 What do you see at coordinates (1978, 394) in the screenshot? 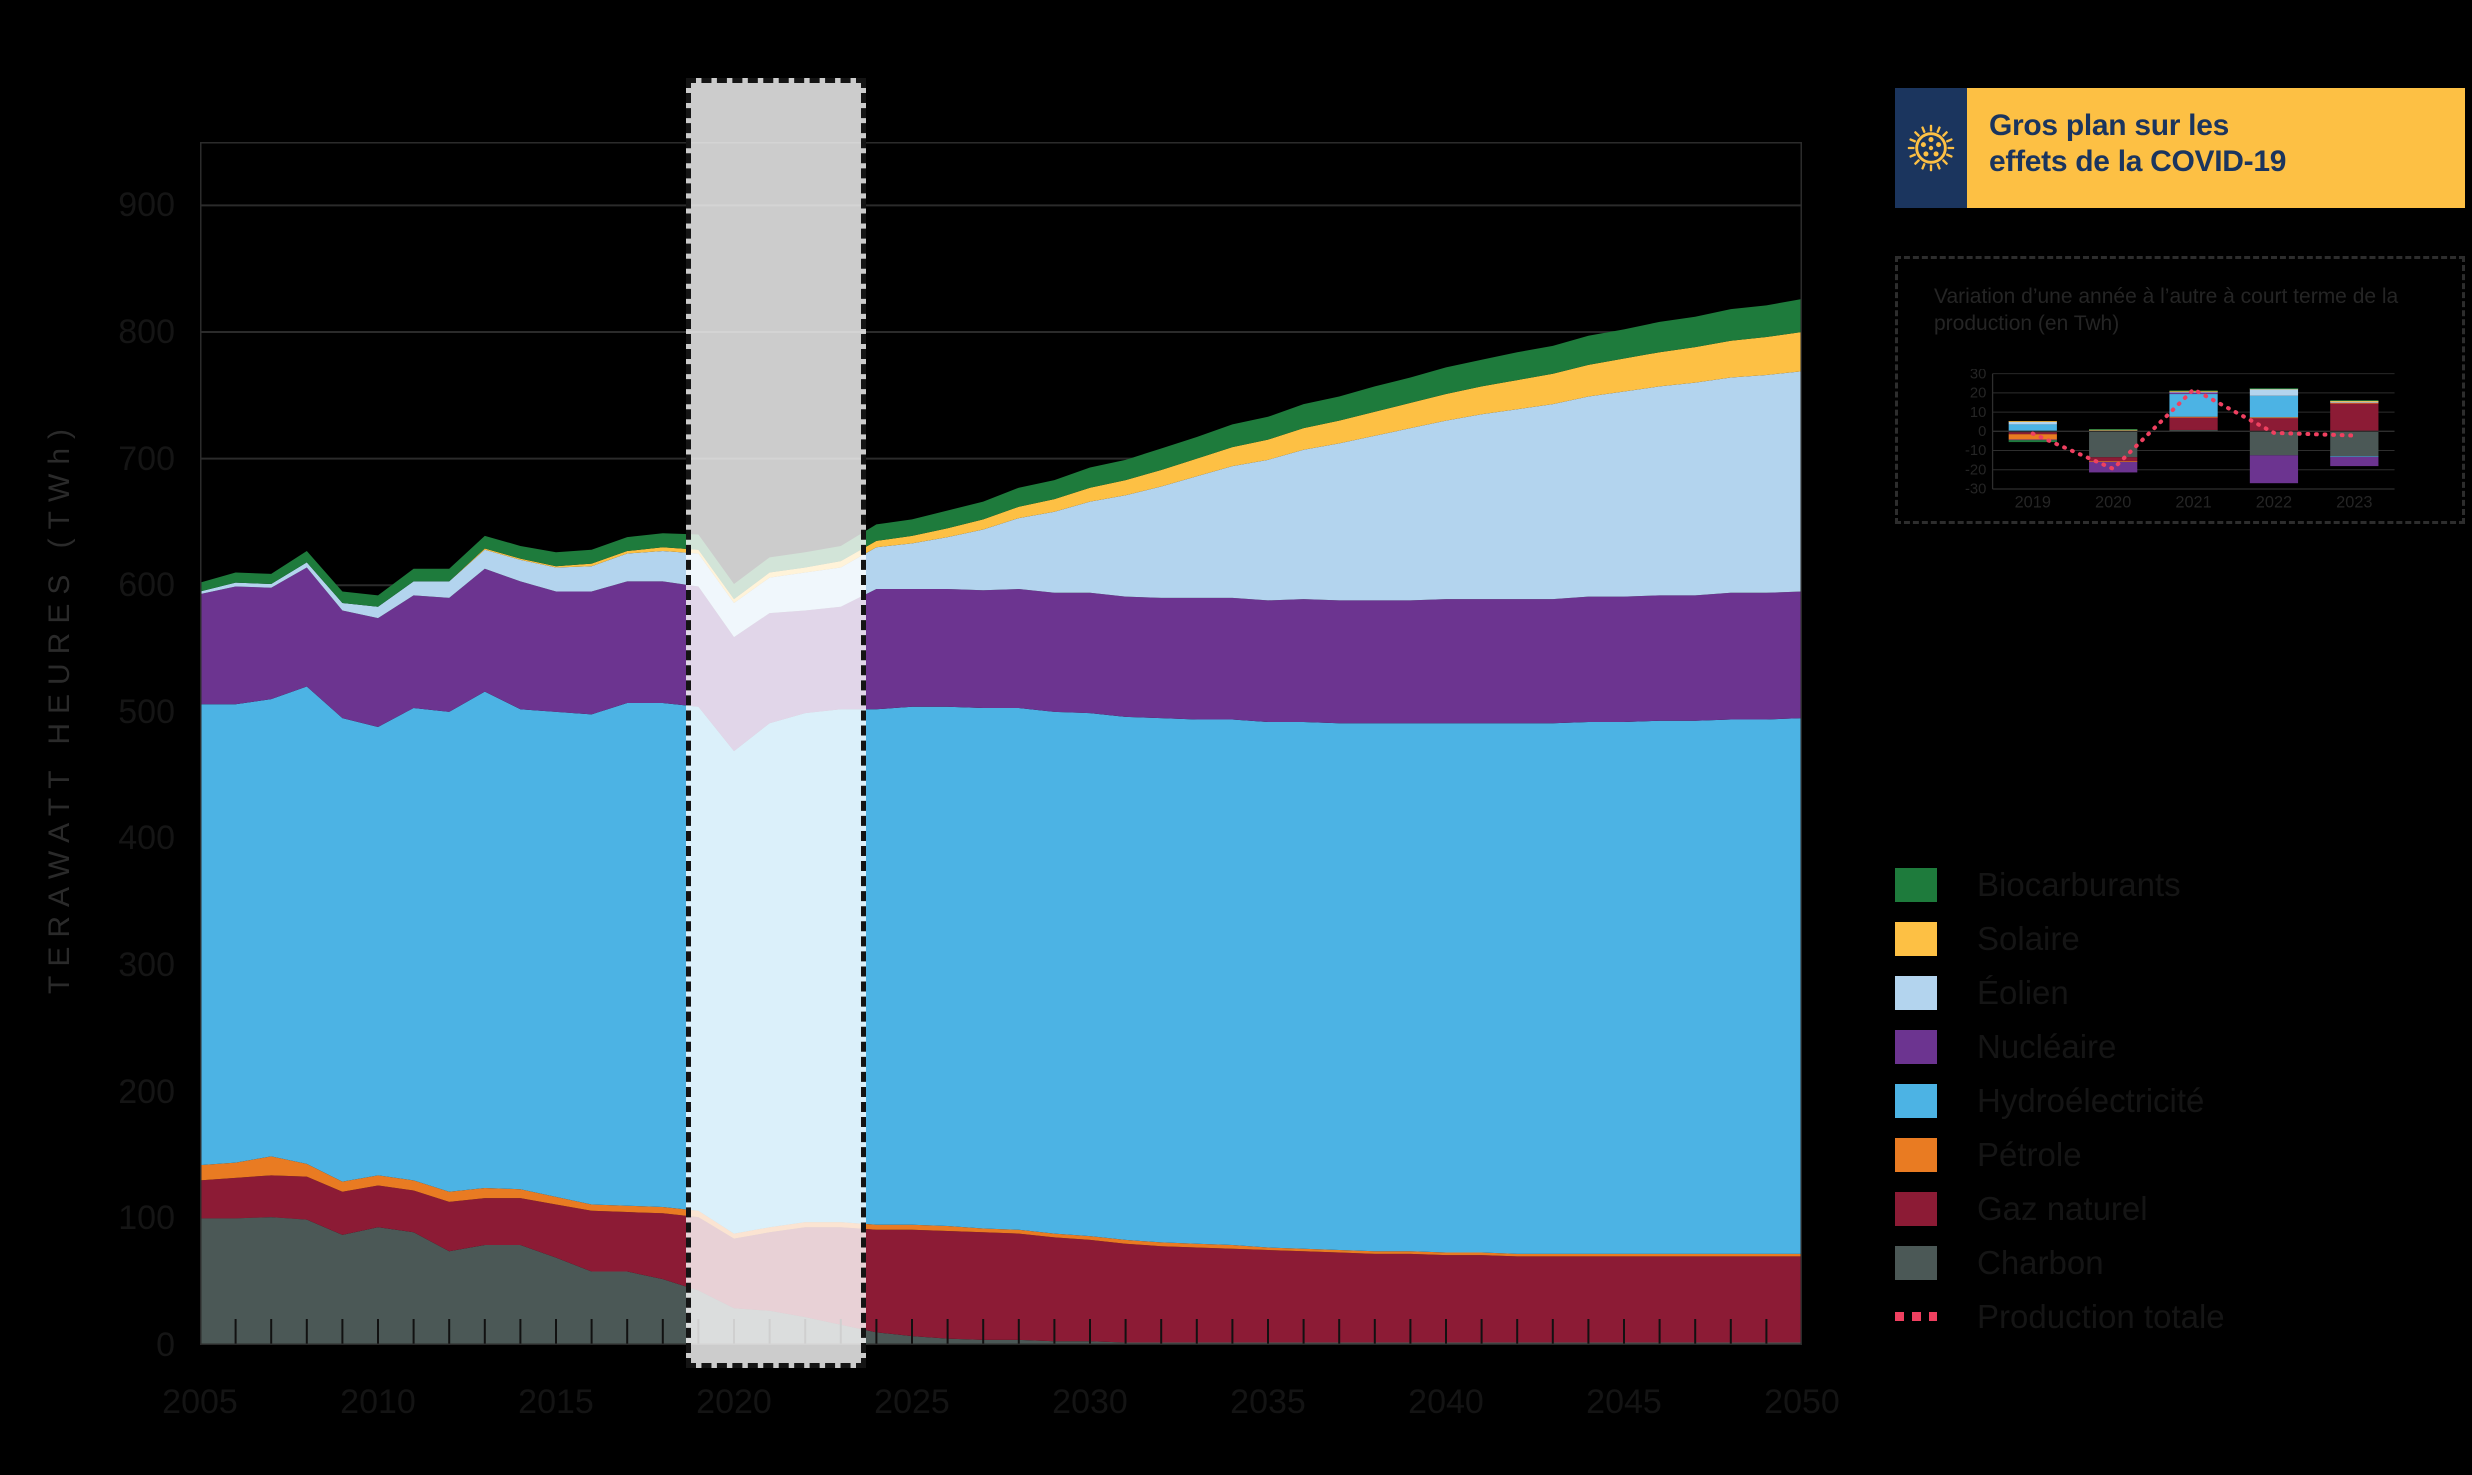
I see `inset-y-tick-label: 20` at bounding box center [1978, 394].